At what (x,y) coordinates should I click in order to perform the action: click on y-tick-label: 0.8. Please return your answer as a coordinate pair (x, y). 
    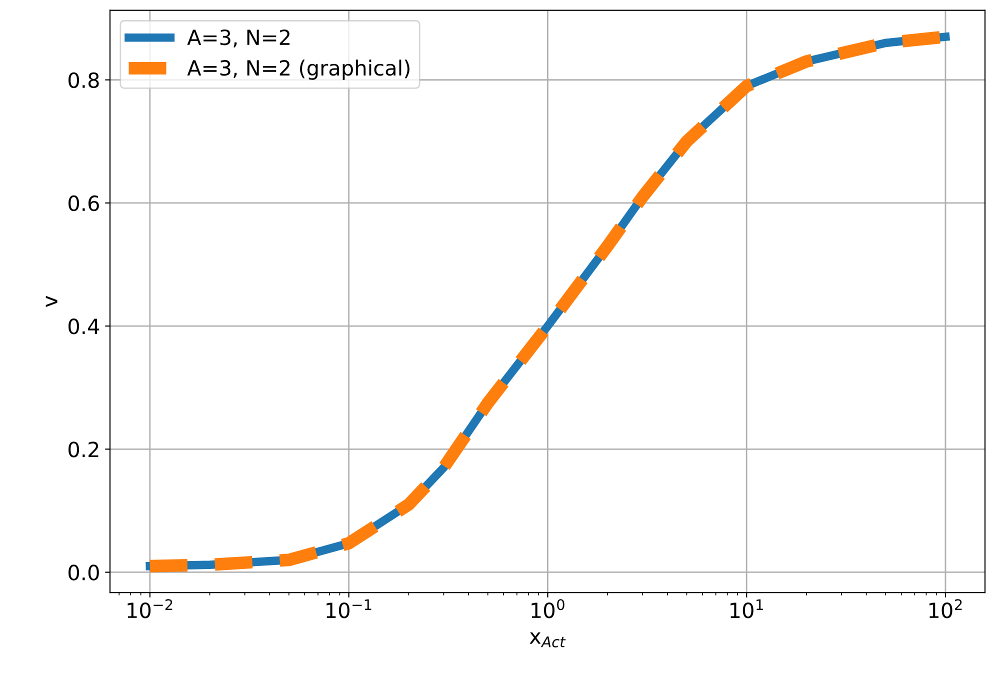
    Looking at the image, I should click on (83, 80).